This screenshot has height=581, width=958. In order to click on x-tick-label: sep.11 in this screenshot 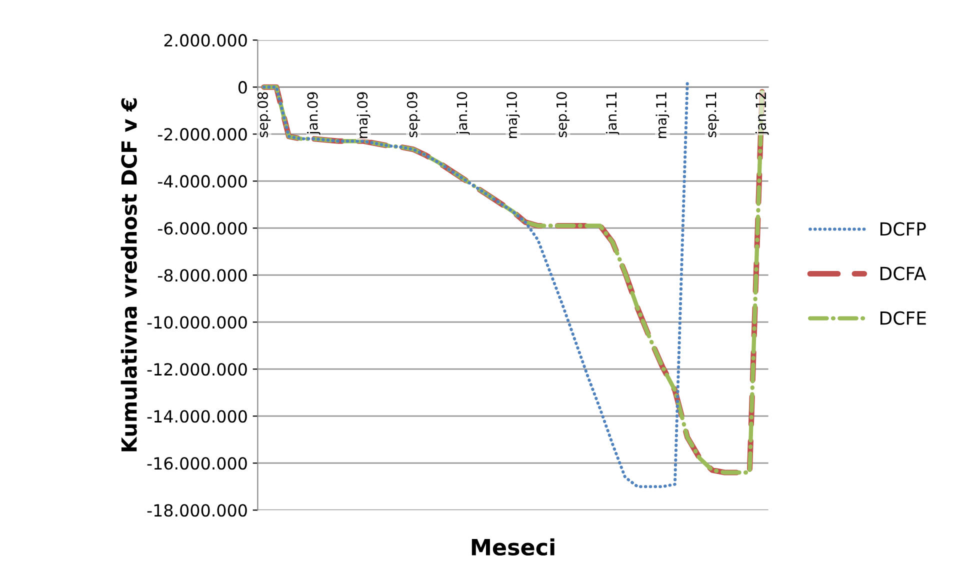, I will do `click(712, 115)`.